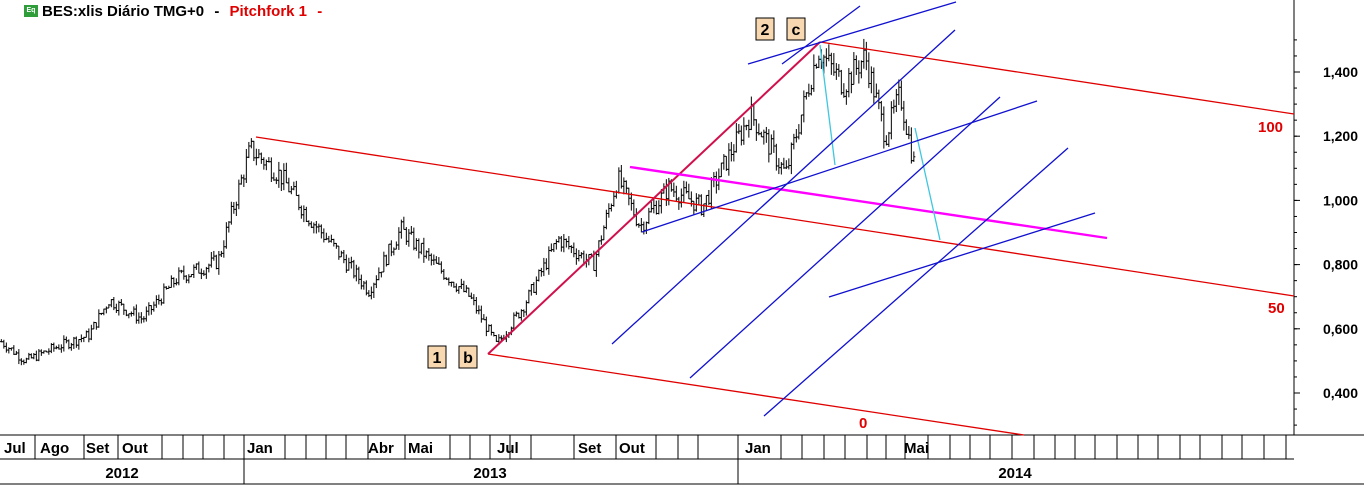 This screenshot has height=485, width=1364. What do you see at coordinates (1276, 308) in the screenshot?
I see `pitchfork-level-50: 50` at bounding box center [1276, 308].